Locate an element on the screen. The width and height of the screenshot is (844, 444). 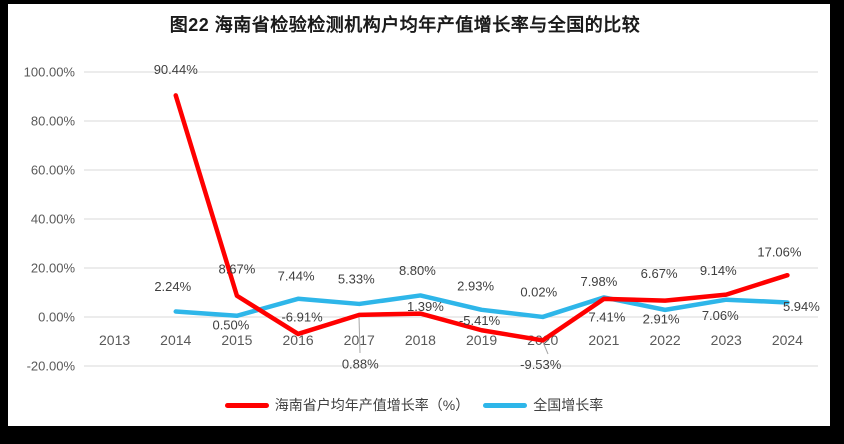
hainan-series-label: 海南省户均年产值增长率（%） is located at coordinates (372, 405).